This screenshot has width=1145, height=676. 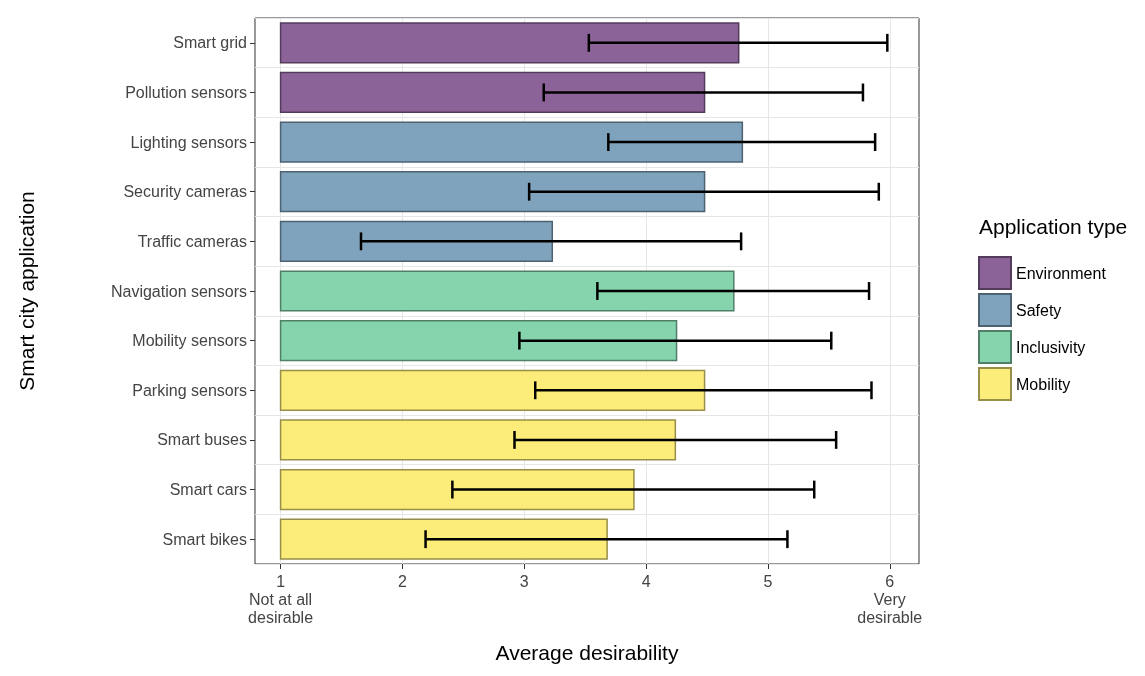 I want to click on x-tick-label: 4, so click(x=646, y=581).